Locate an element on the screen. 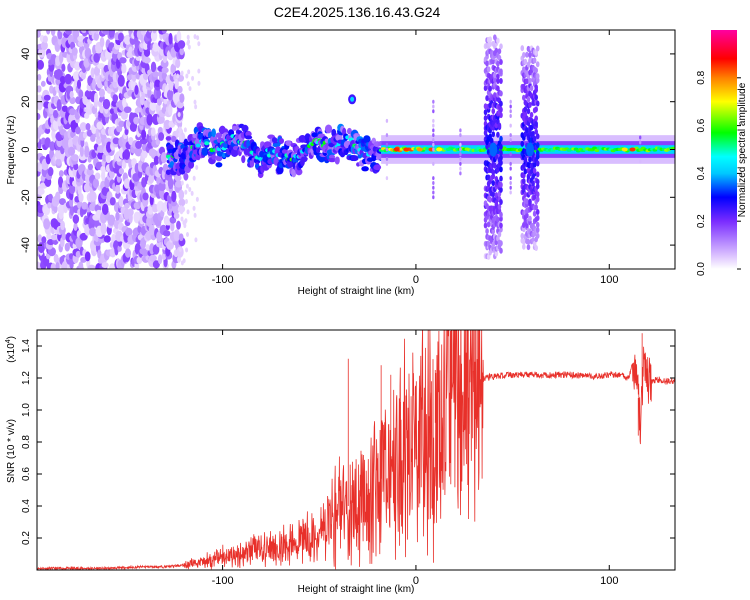  x-tick-label: 100 is located at coordinates (609, 581).